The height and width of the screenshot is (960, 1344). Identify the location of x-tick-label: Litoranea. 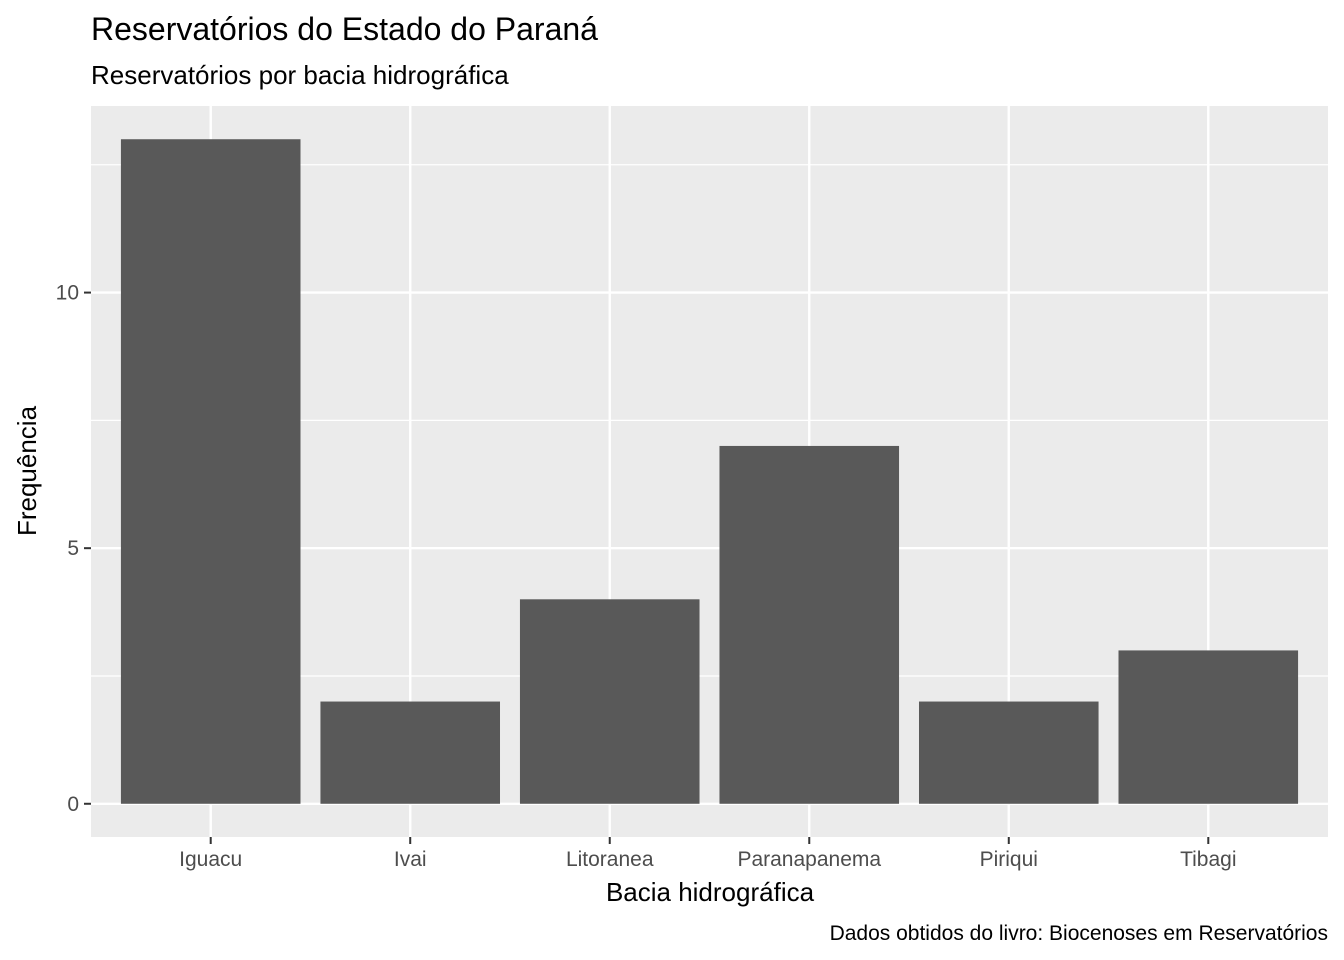
(610, 859).